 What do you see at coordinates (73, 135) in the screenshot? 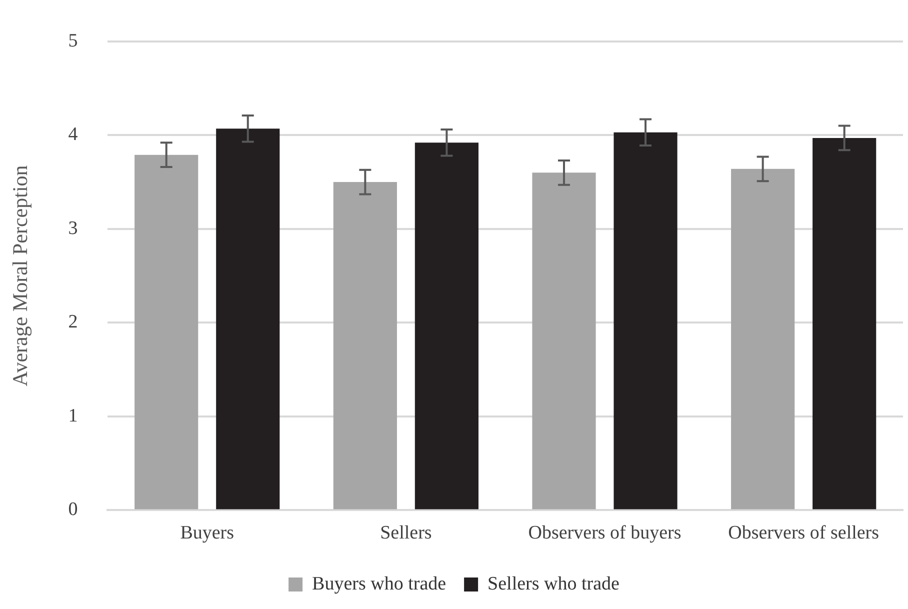
I see `y-tick-label: 4` at bounding box center [73, 135].